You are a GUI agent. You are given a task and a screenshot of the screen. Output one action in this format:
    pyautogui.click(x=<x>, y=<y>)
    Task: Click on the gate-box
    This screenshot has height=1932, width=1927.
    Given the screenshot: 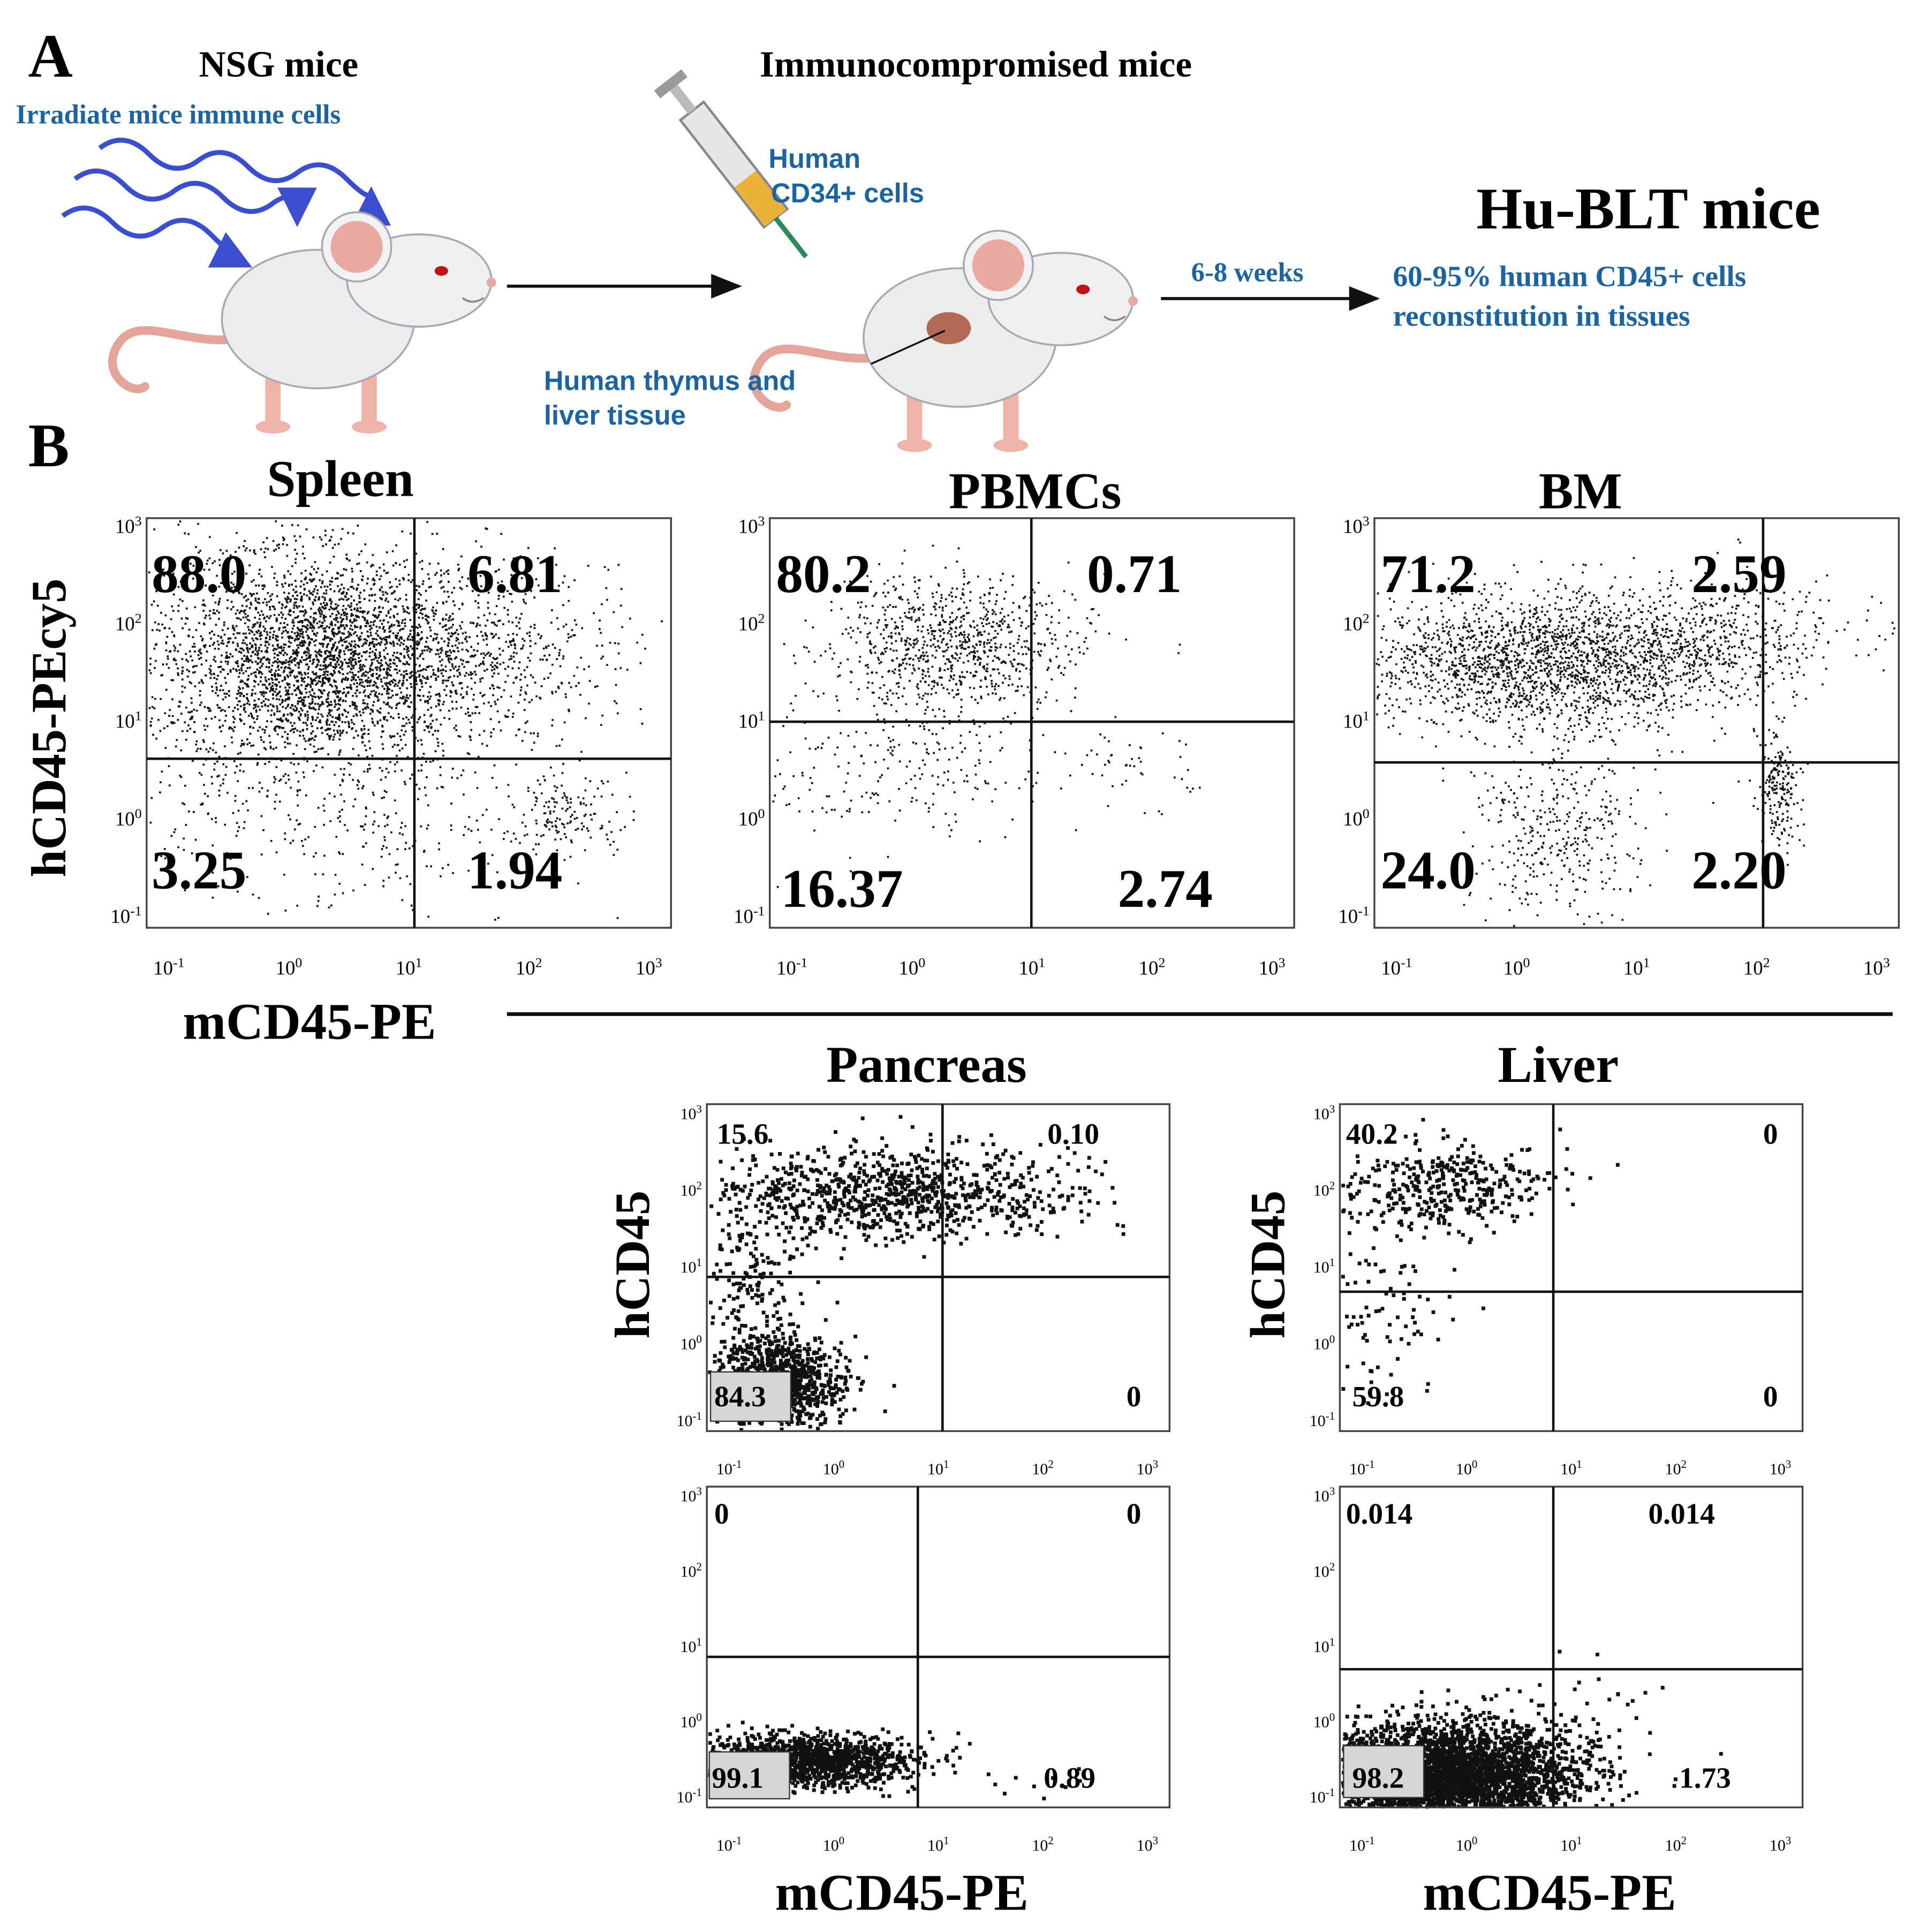 What is the action you would take?
    pyautogui.click(x=749, y=1775)
    